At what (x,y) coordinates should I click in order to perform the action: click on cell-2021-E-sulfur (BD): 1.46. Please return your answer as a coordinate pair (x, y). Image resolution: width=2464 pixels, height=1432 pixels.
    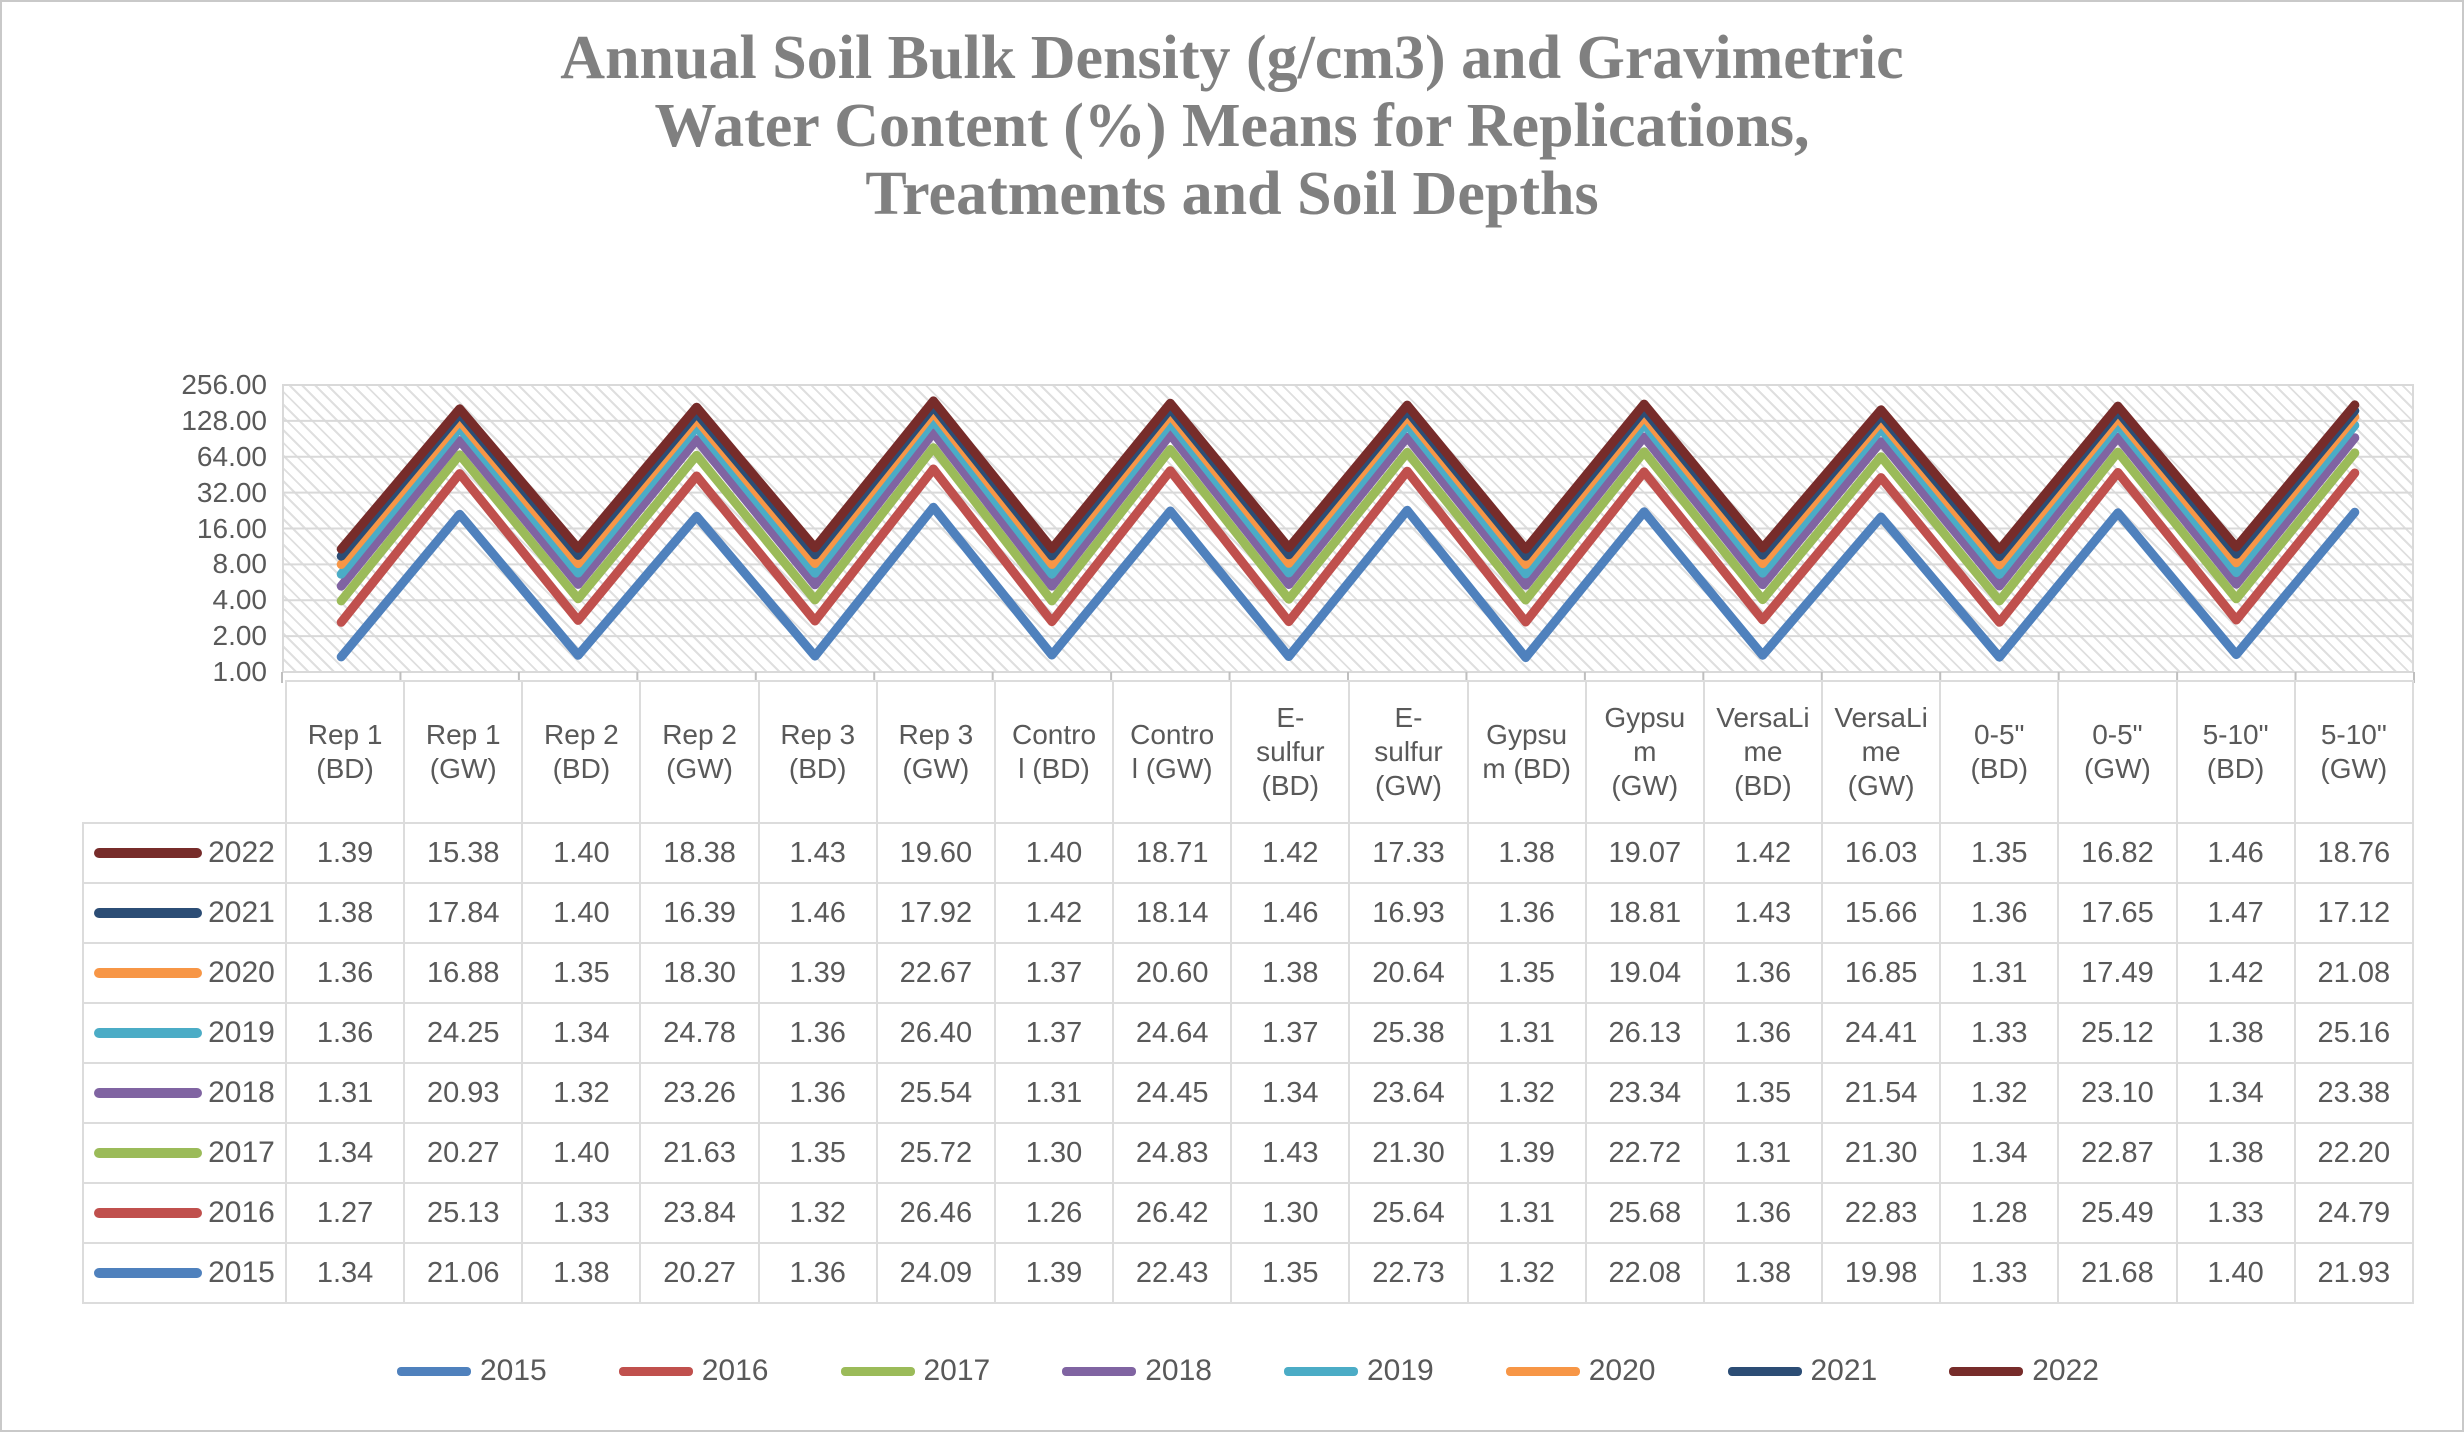
    Looking at the image, I should click on (1290, 913).